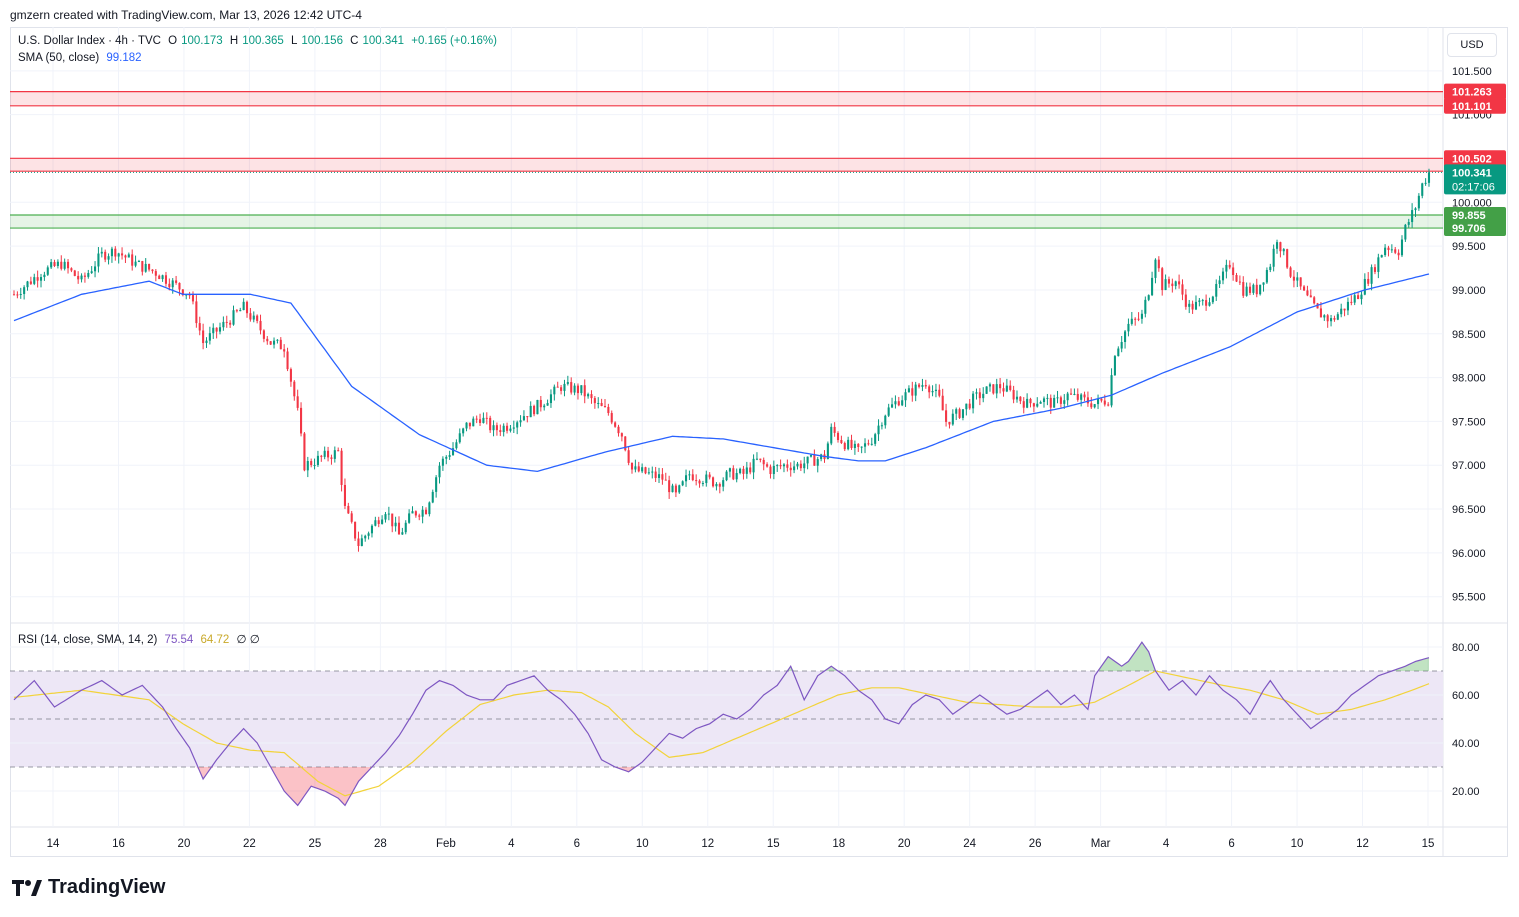  I want to click on rsi-tick-label: 80.00, so click(1466, 648).